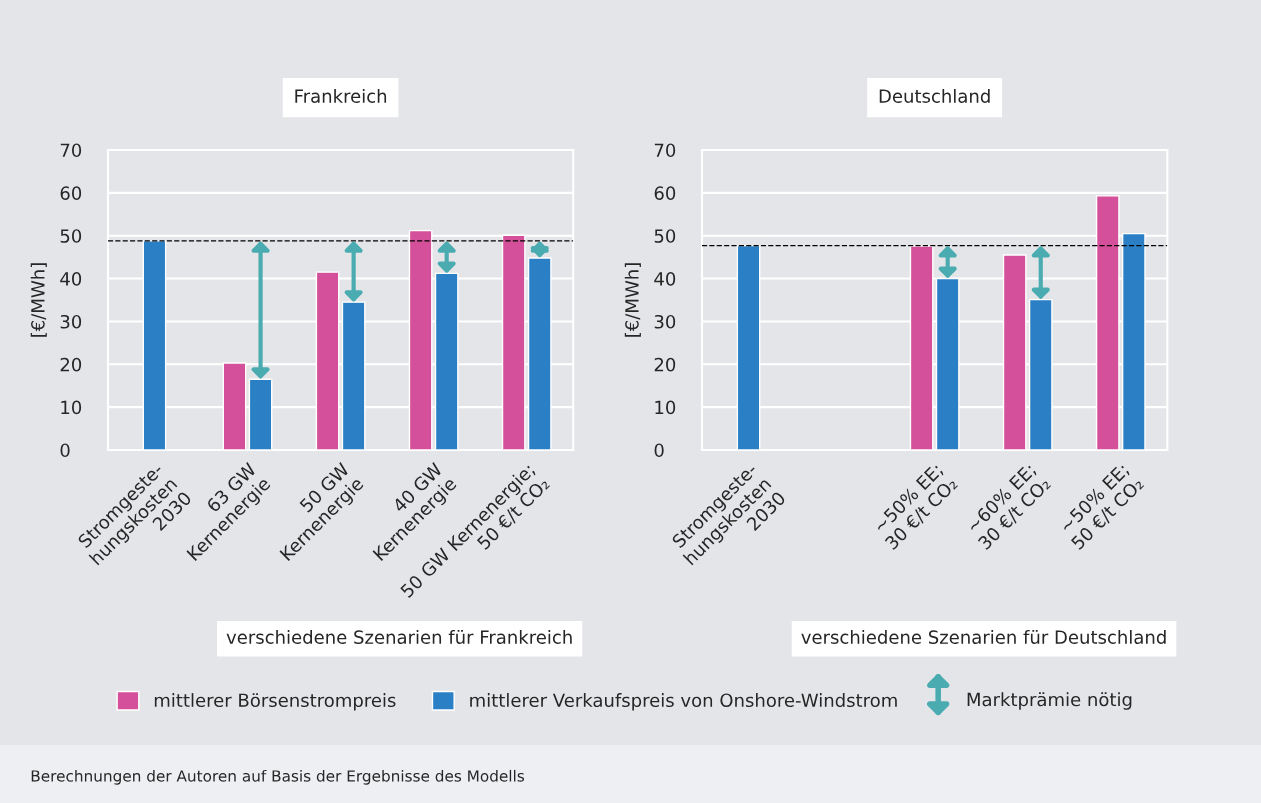 The image size is (1261, 803). Describe the element at coordinates (278, 777) in the screenshot. I see `text: Berechnungen der Autoren auf Basis der Ergebnisse des Modells` at that location.